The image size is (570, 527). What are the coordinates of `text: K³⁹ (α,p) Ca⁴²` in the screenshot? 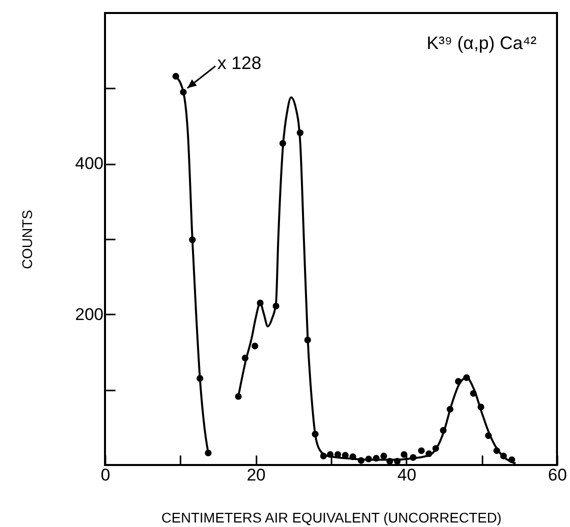 It's located at (481, 43).